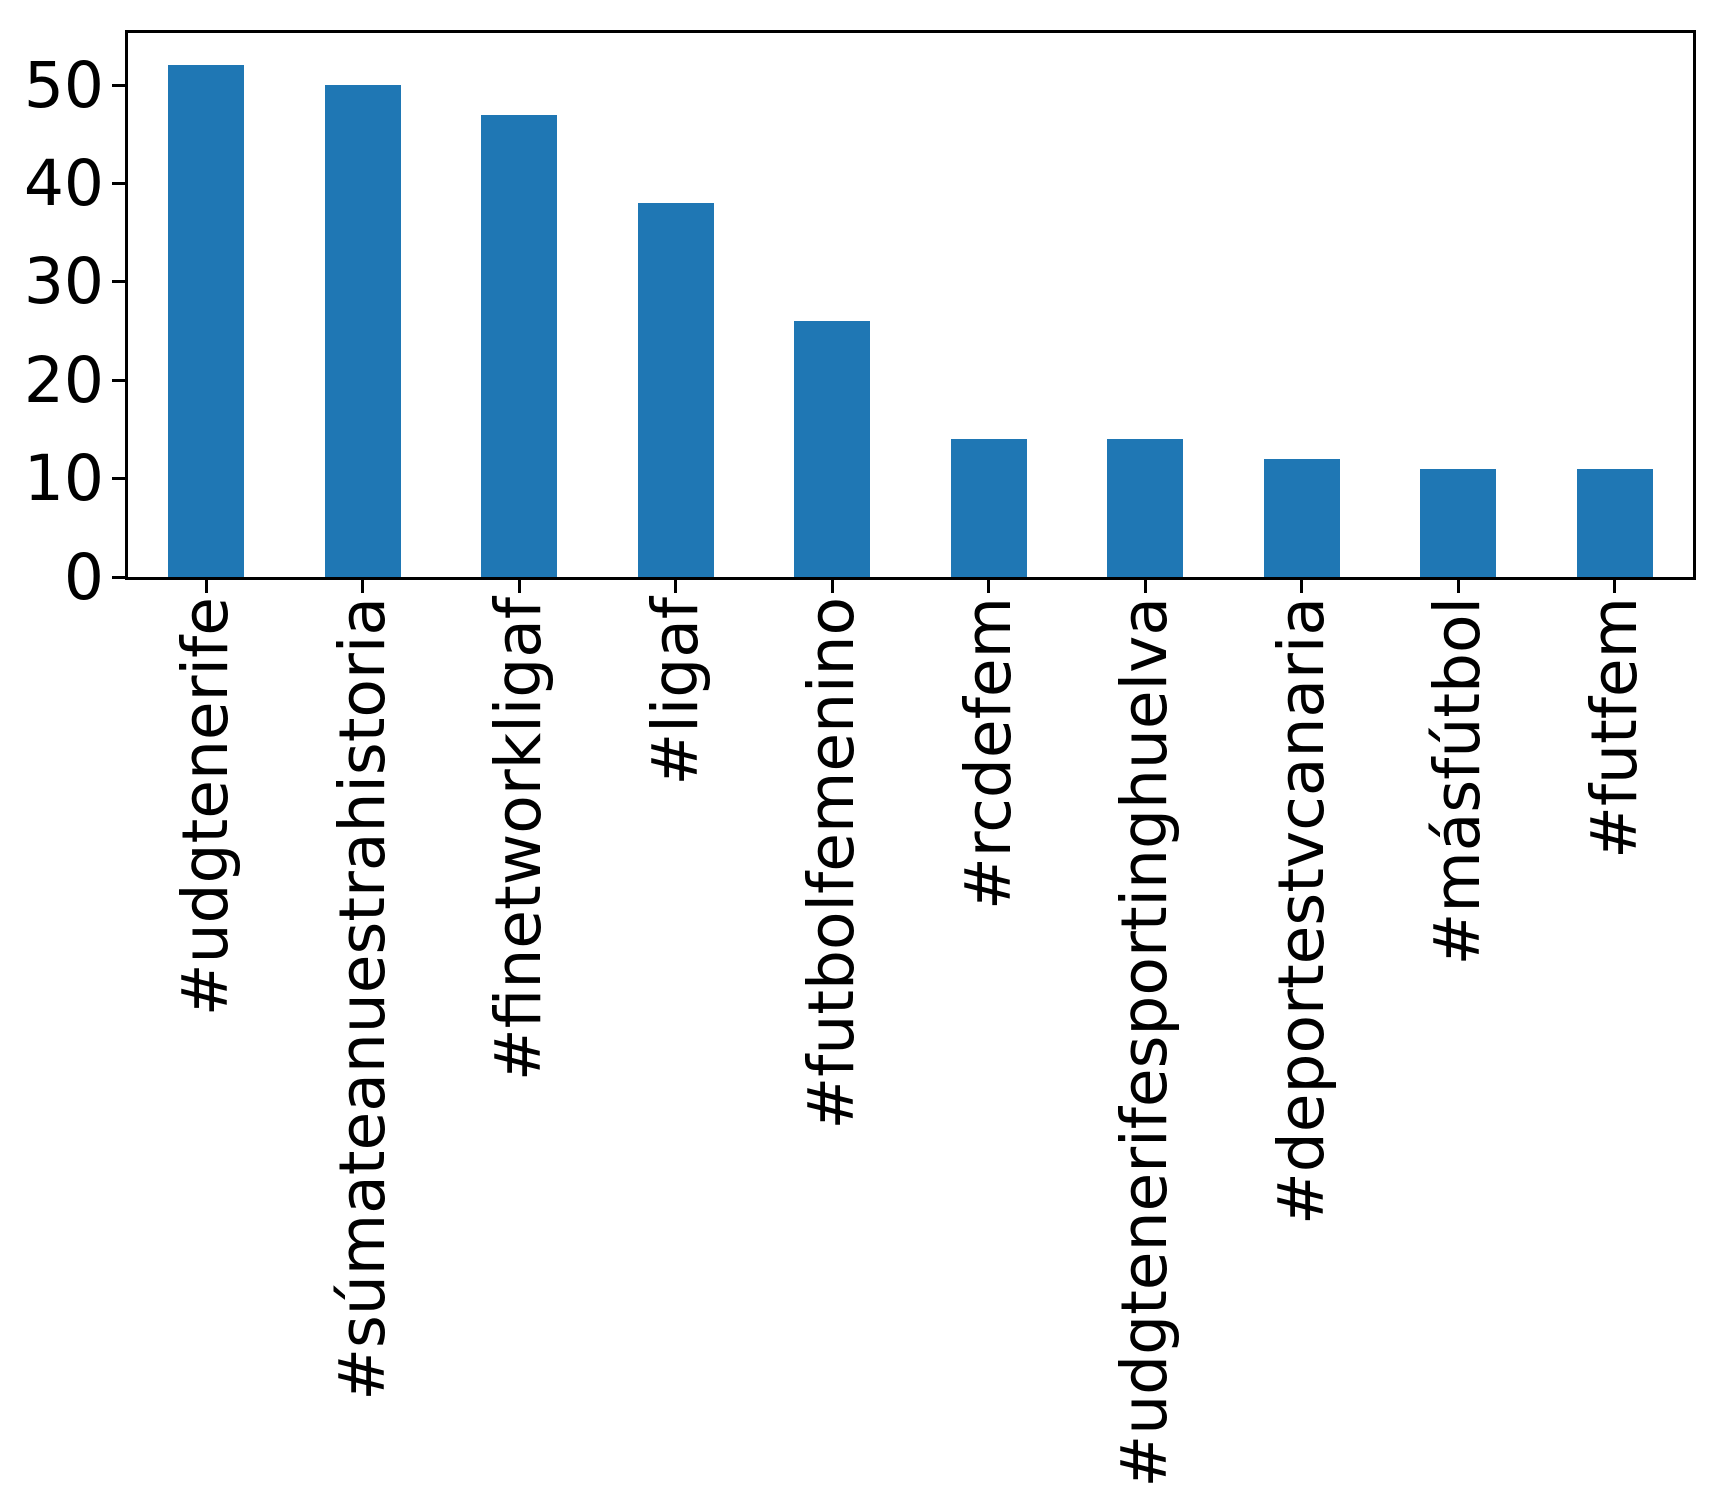 The image size is (1719, 1511). Describe the element at coordinates (63, 479) in the screenshot. I see `y-tick-label: 10` at that location.